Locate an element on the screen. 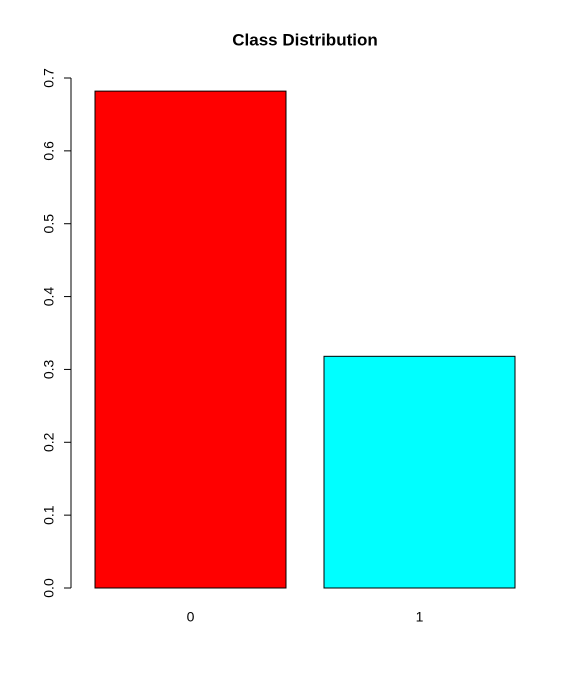  chart-title: Class Distribution is located at coordinates (304, 39).